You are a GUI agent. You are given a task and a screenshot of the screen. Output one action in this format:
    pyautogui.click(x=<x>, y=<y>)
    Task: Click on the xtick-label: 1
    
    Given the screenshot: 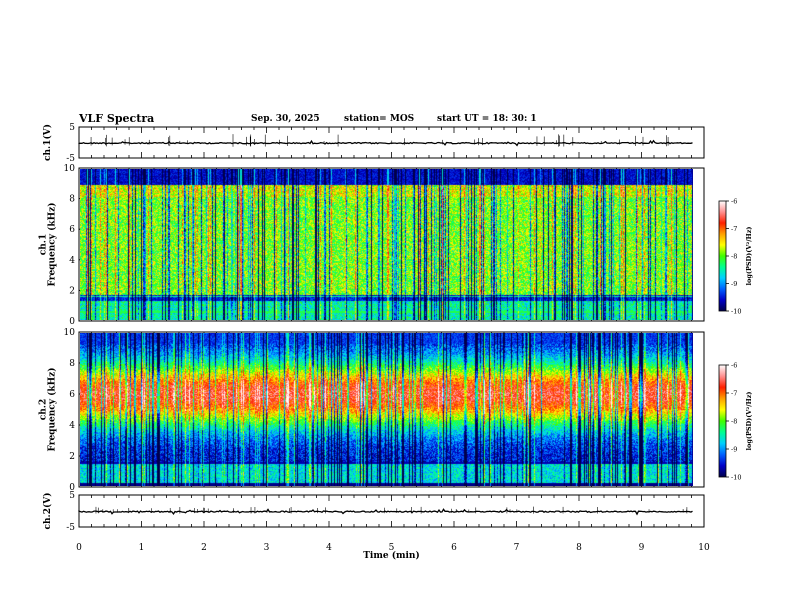 What is the action you would take?
    pyautogui.click(x=142, y=548)
    